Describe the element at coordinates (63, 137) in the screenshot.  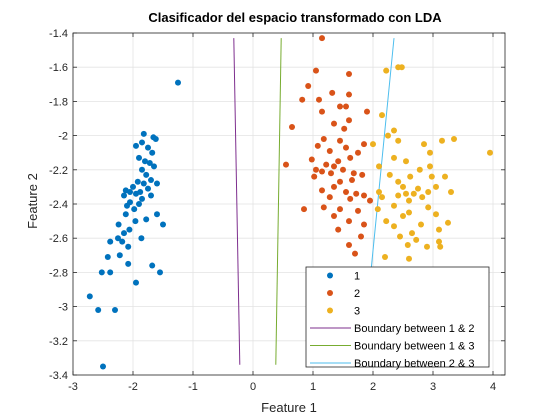
I see `y-tick-label: -2` at that location.